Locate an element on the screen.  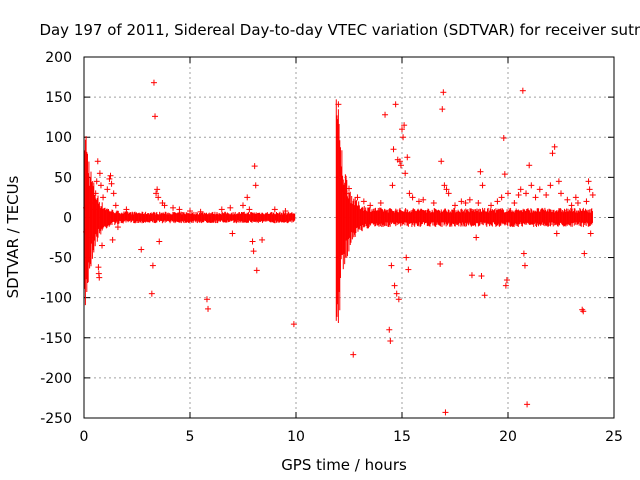
y-tick-label: -150 is located at coordinates (56, 339).